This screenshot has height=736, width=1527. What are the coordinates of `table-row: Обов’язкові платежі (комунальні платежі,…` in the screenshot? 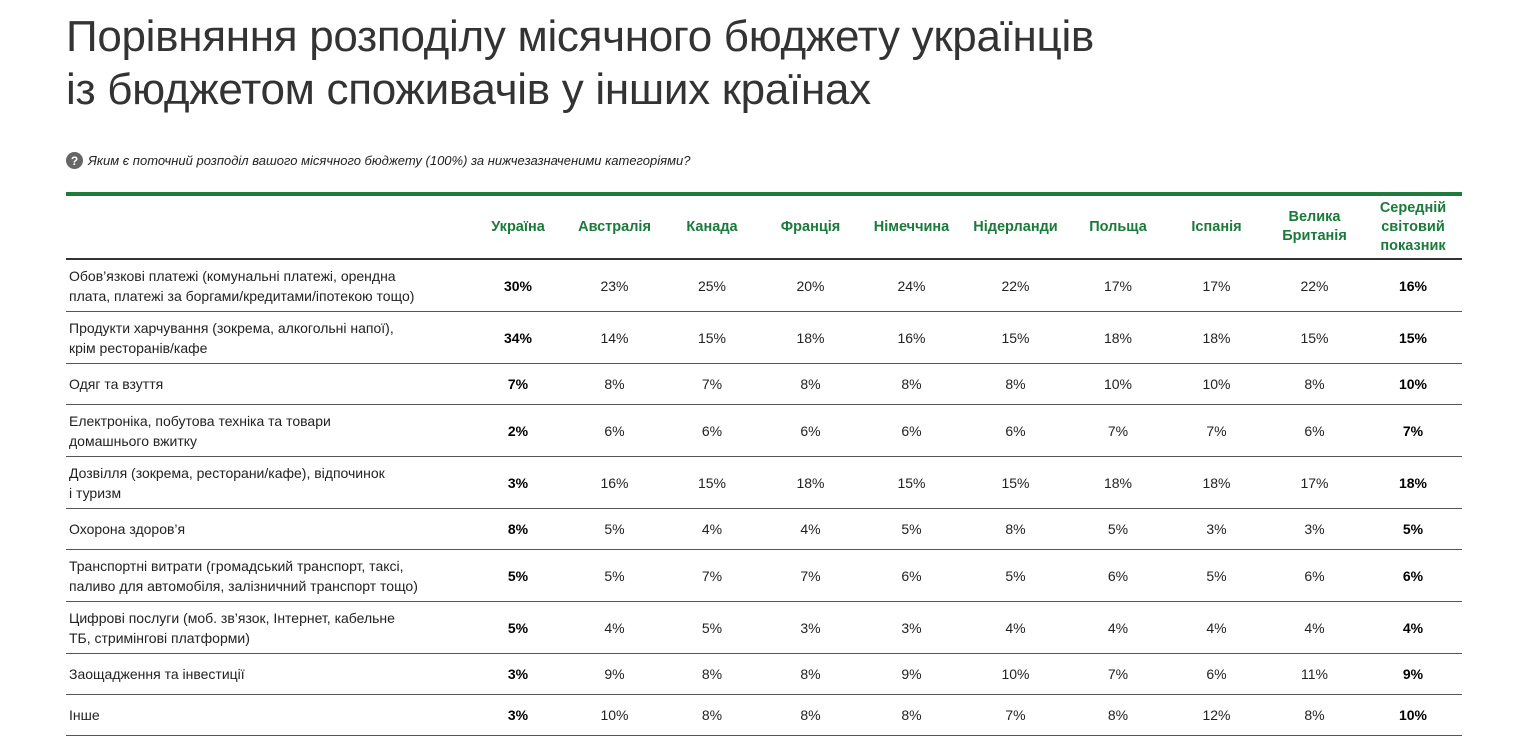 It's located at (764, 285).